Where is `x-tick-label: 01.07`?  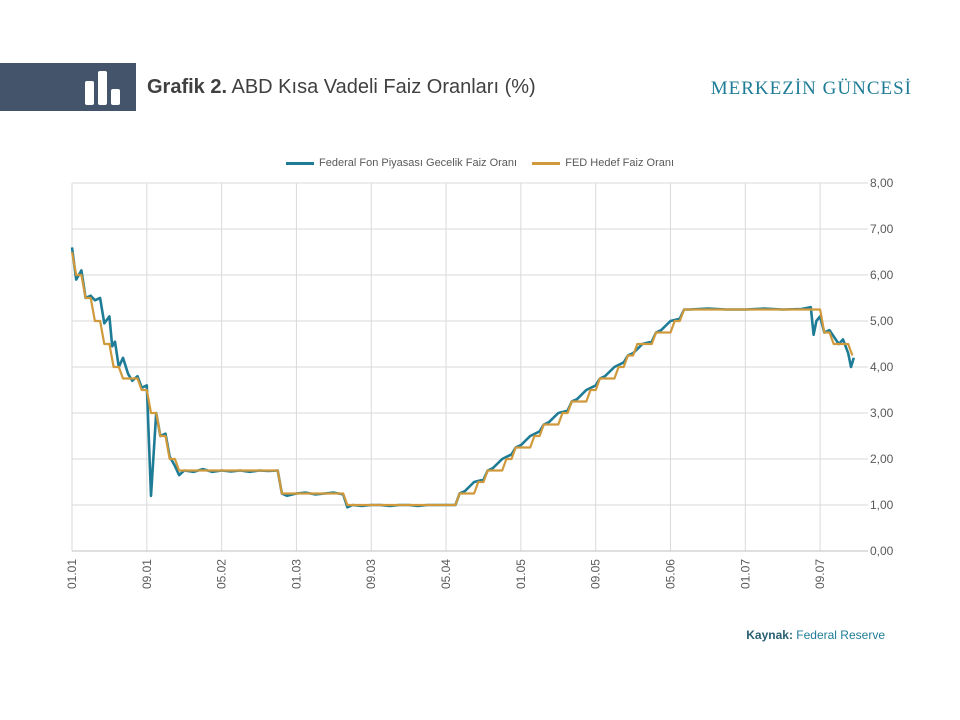 x-tick-label: 01.07 is located at coordinates (745, 574).